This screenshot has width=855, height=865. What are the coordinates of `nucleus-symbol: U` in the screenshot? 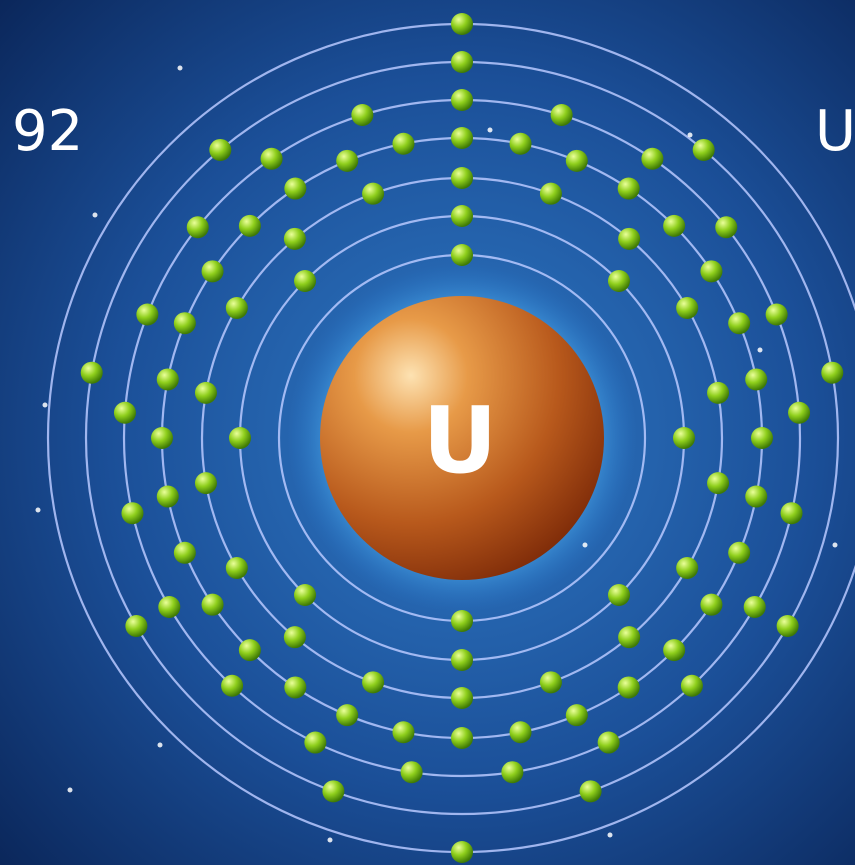 It's located at (460, 440).